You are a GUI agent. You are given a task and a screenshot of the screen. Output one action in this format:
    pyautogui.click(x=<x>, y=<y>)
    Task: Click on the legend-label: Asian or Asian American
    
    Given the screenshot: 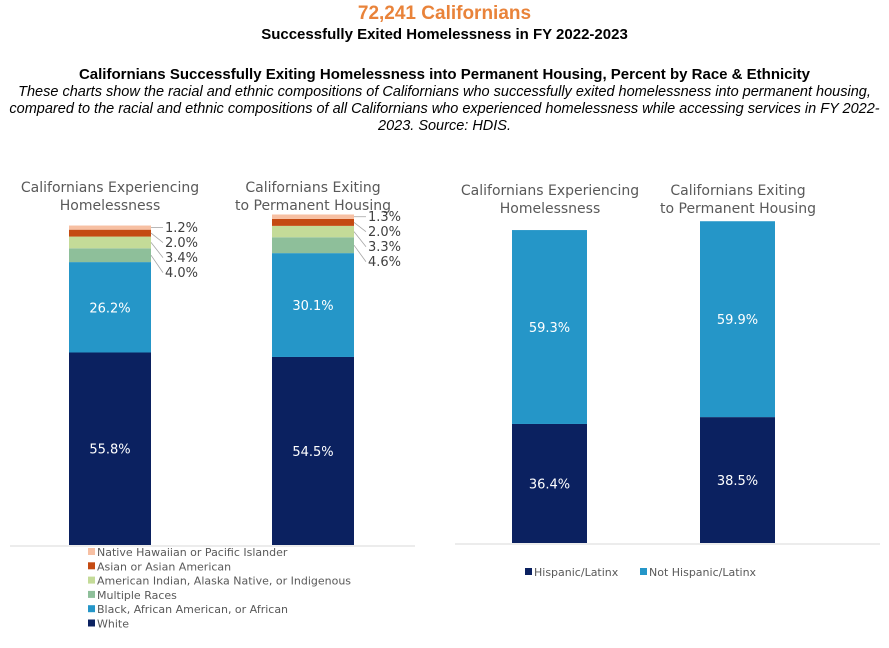 What is the action you would take?
    pyautogui.click(x=164, y=566)
    